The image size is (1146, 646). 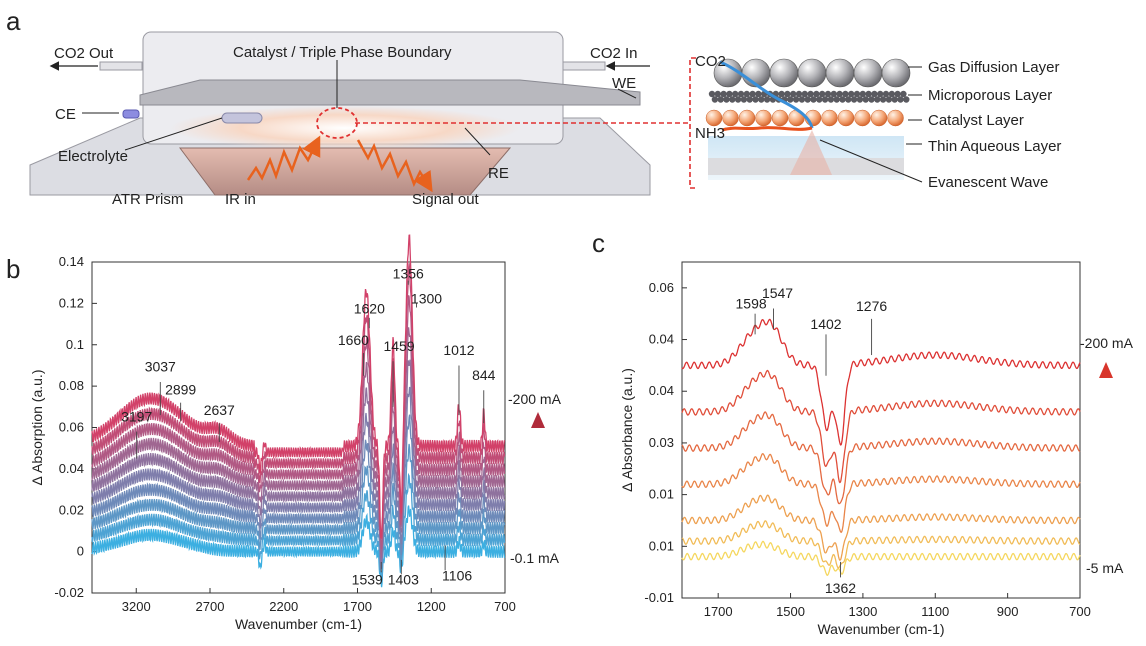 I want to click on y-tick-label: 0.14, so click(x=71, y=261).